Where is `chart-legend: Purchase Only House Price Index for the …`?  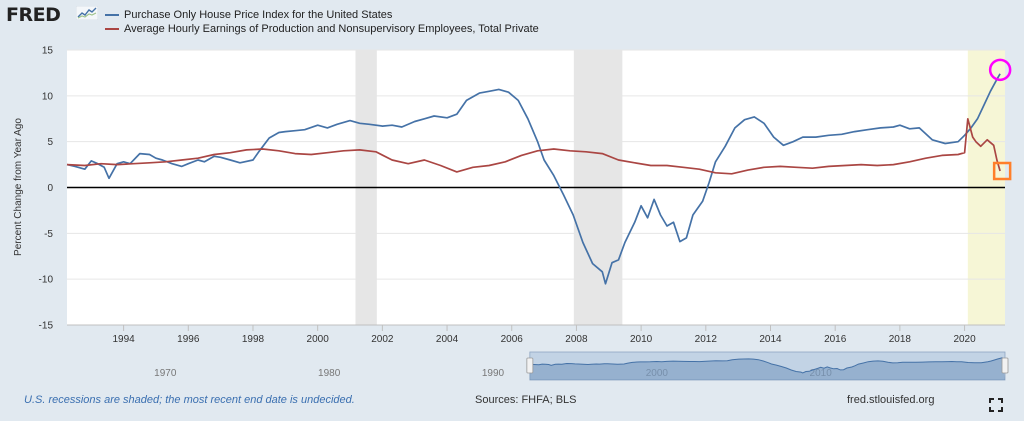
chart-legend: Purchase Only House Price Index for the … is located at coordinates (322, 22).